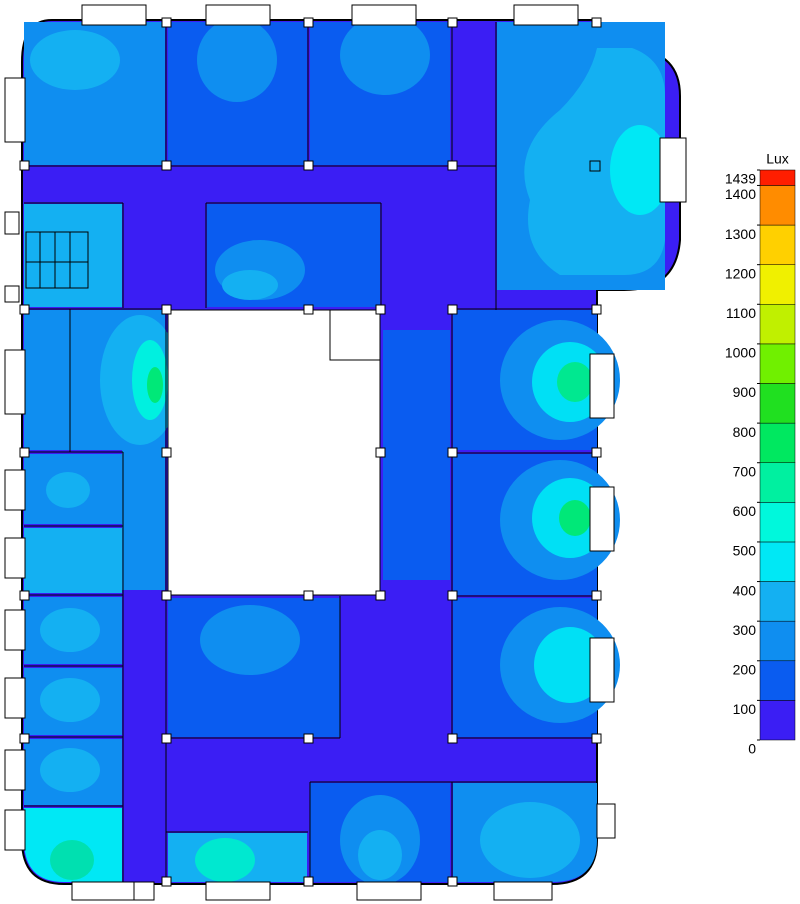 The height and width of the screenshot is (904, 800). What do you see at coordinates (745, 669) in the screenshot?
I see `legend-label: 200` at bounding box center [745, 669].